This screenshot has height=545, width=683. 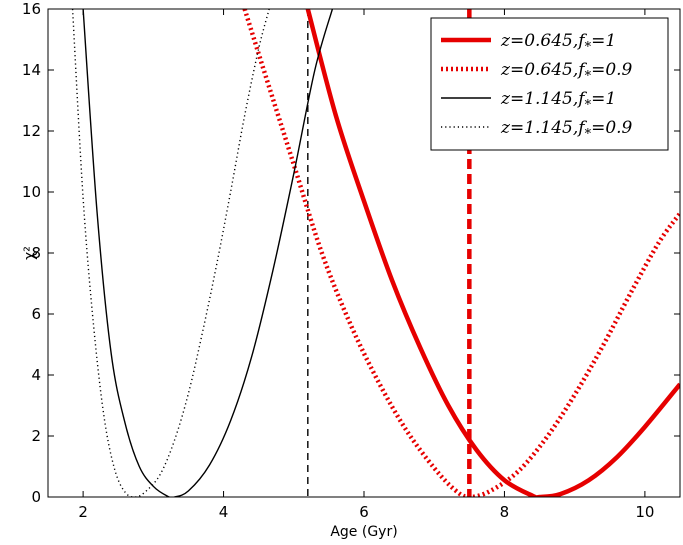 What do you see at coordinates (36, 497) in the screenshot?
I see `y-tick-label: 0` at bounding box center [36, 497].